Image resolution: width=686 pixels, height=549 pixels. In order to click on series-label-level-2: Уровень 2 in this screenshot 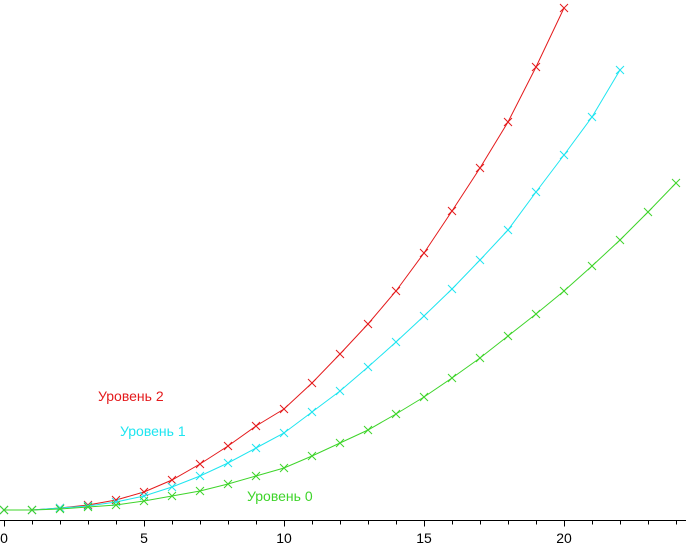, I will do `click(131, 396)`.